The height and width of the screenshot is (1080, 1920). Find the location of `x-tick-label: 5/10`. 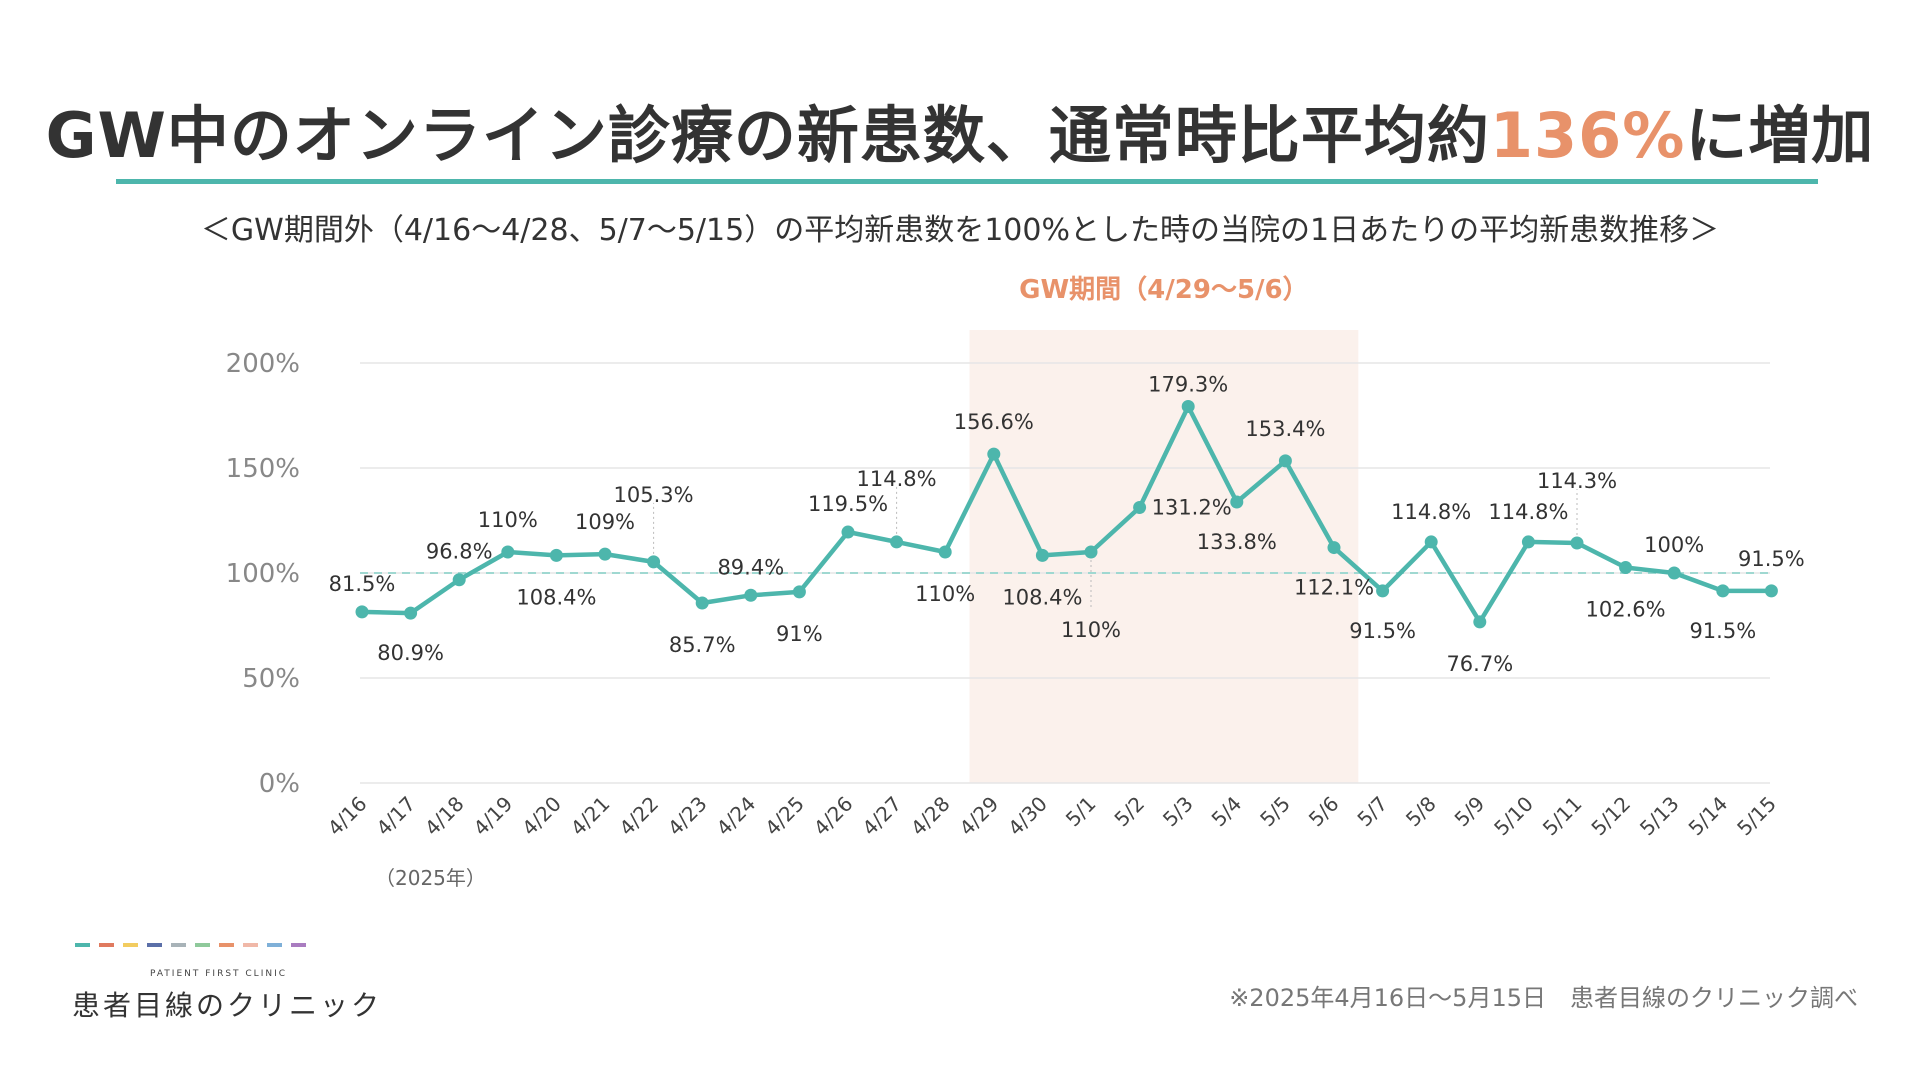

x-tick-label: 5/10 is located at coordinates (1513, 816).